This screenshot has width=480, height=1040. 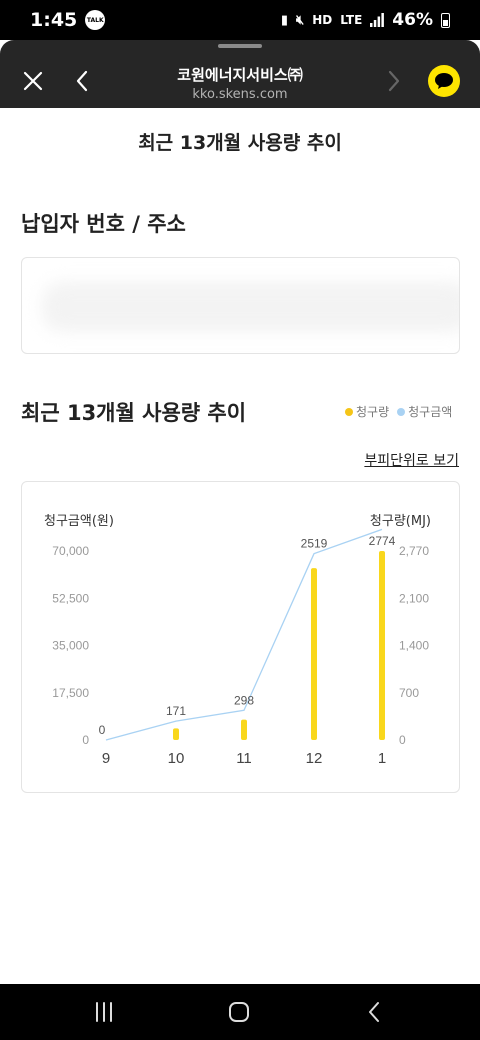 I want to click on address-section-title: 납입자 번호 / 주소, so click(x=103, y=224).